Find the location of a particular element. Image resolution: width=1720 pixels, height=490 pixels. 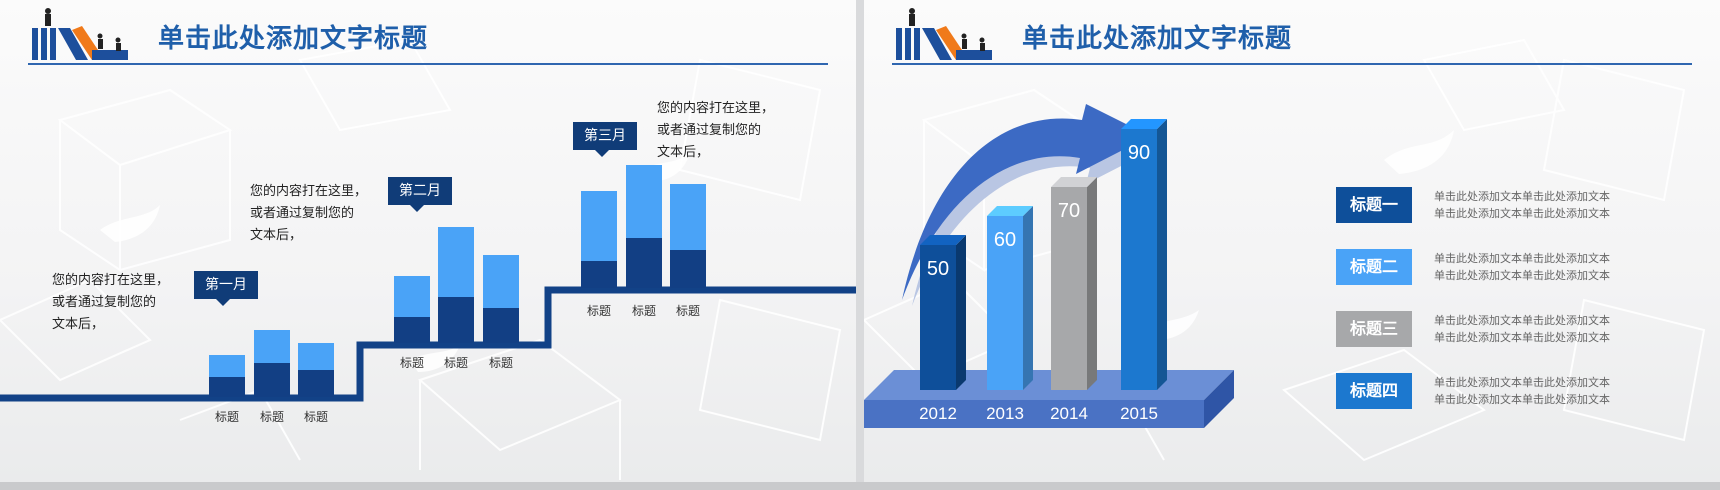

bar-2013 is located at coordinates (1005, 303).